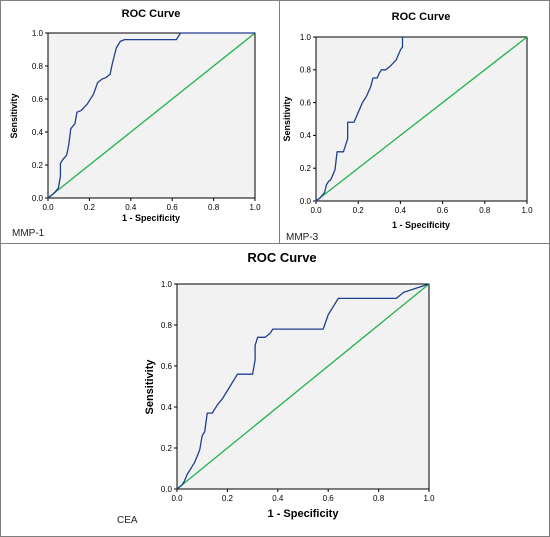  Describe the element at coordinates (28, 233) in the screenshot. I see `panel-caption-mmp1: MMP-1` at that location.